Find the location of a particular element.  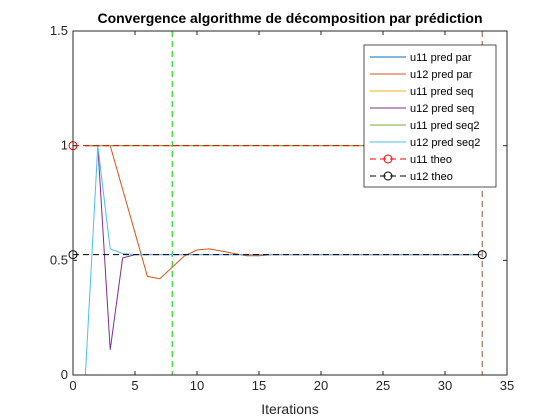

x-tick-label: 25 is located at coordinates (383, 385).